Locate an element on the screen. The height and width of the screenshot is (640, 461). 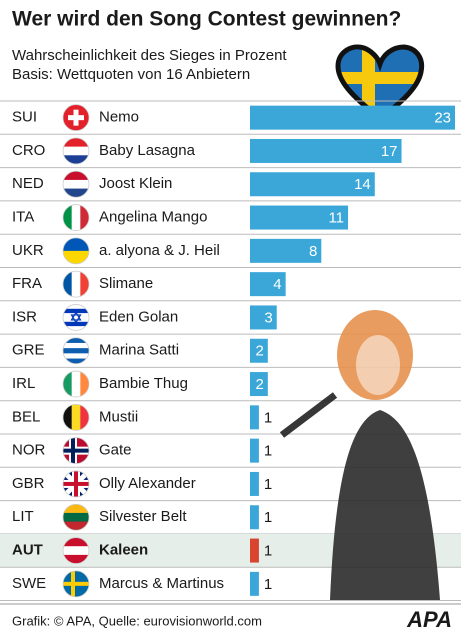
artist-label: Olly Alexander is located at coordinates (147, 483).